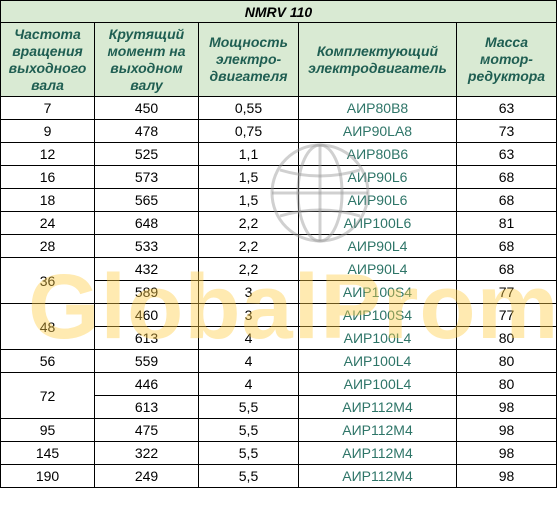 The width and height of the screenshot is (558, 508). Describe the element at coordinates (377, 131) in the screenshot. I see `motor-cell: АИР90LA8` at that location.